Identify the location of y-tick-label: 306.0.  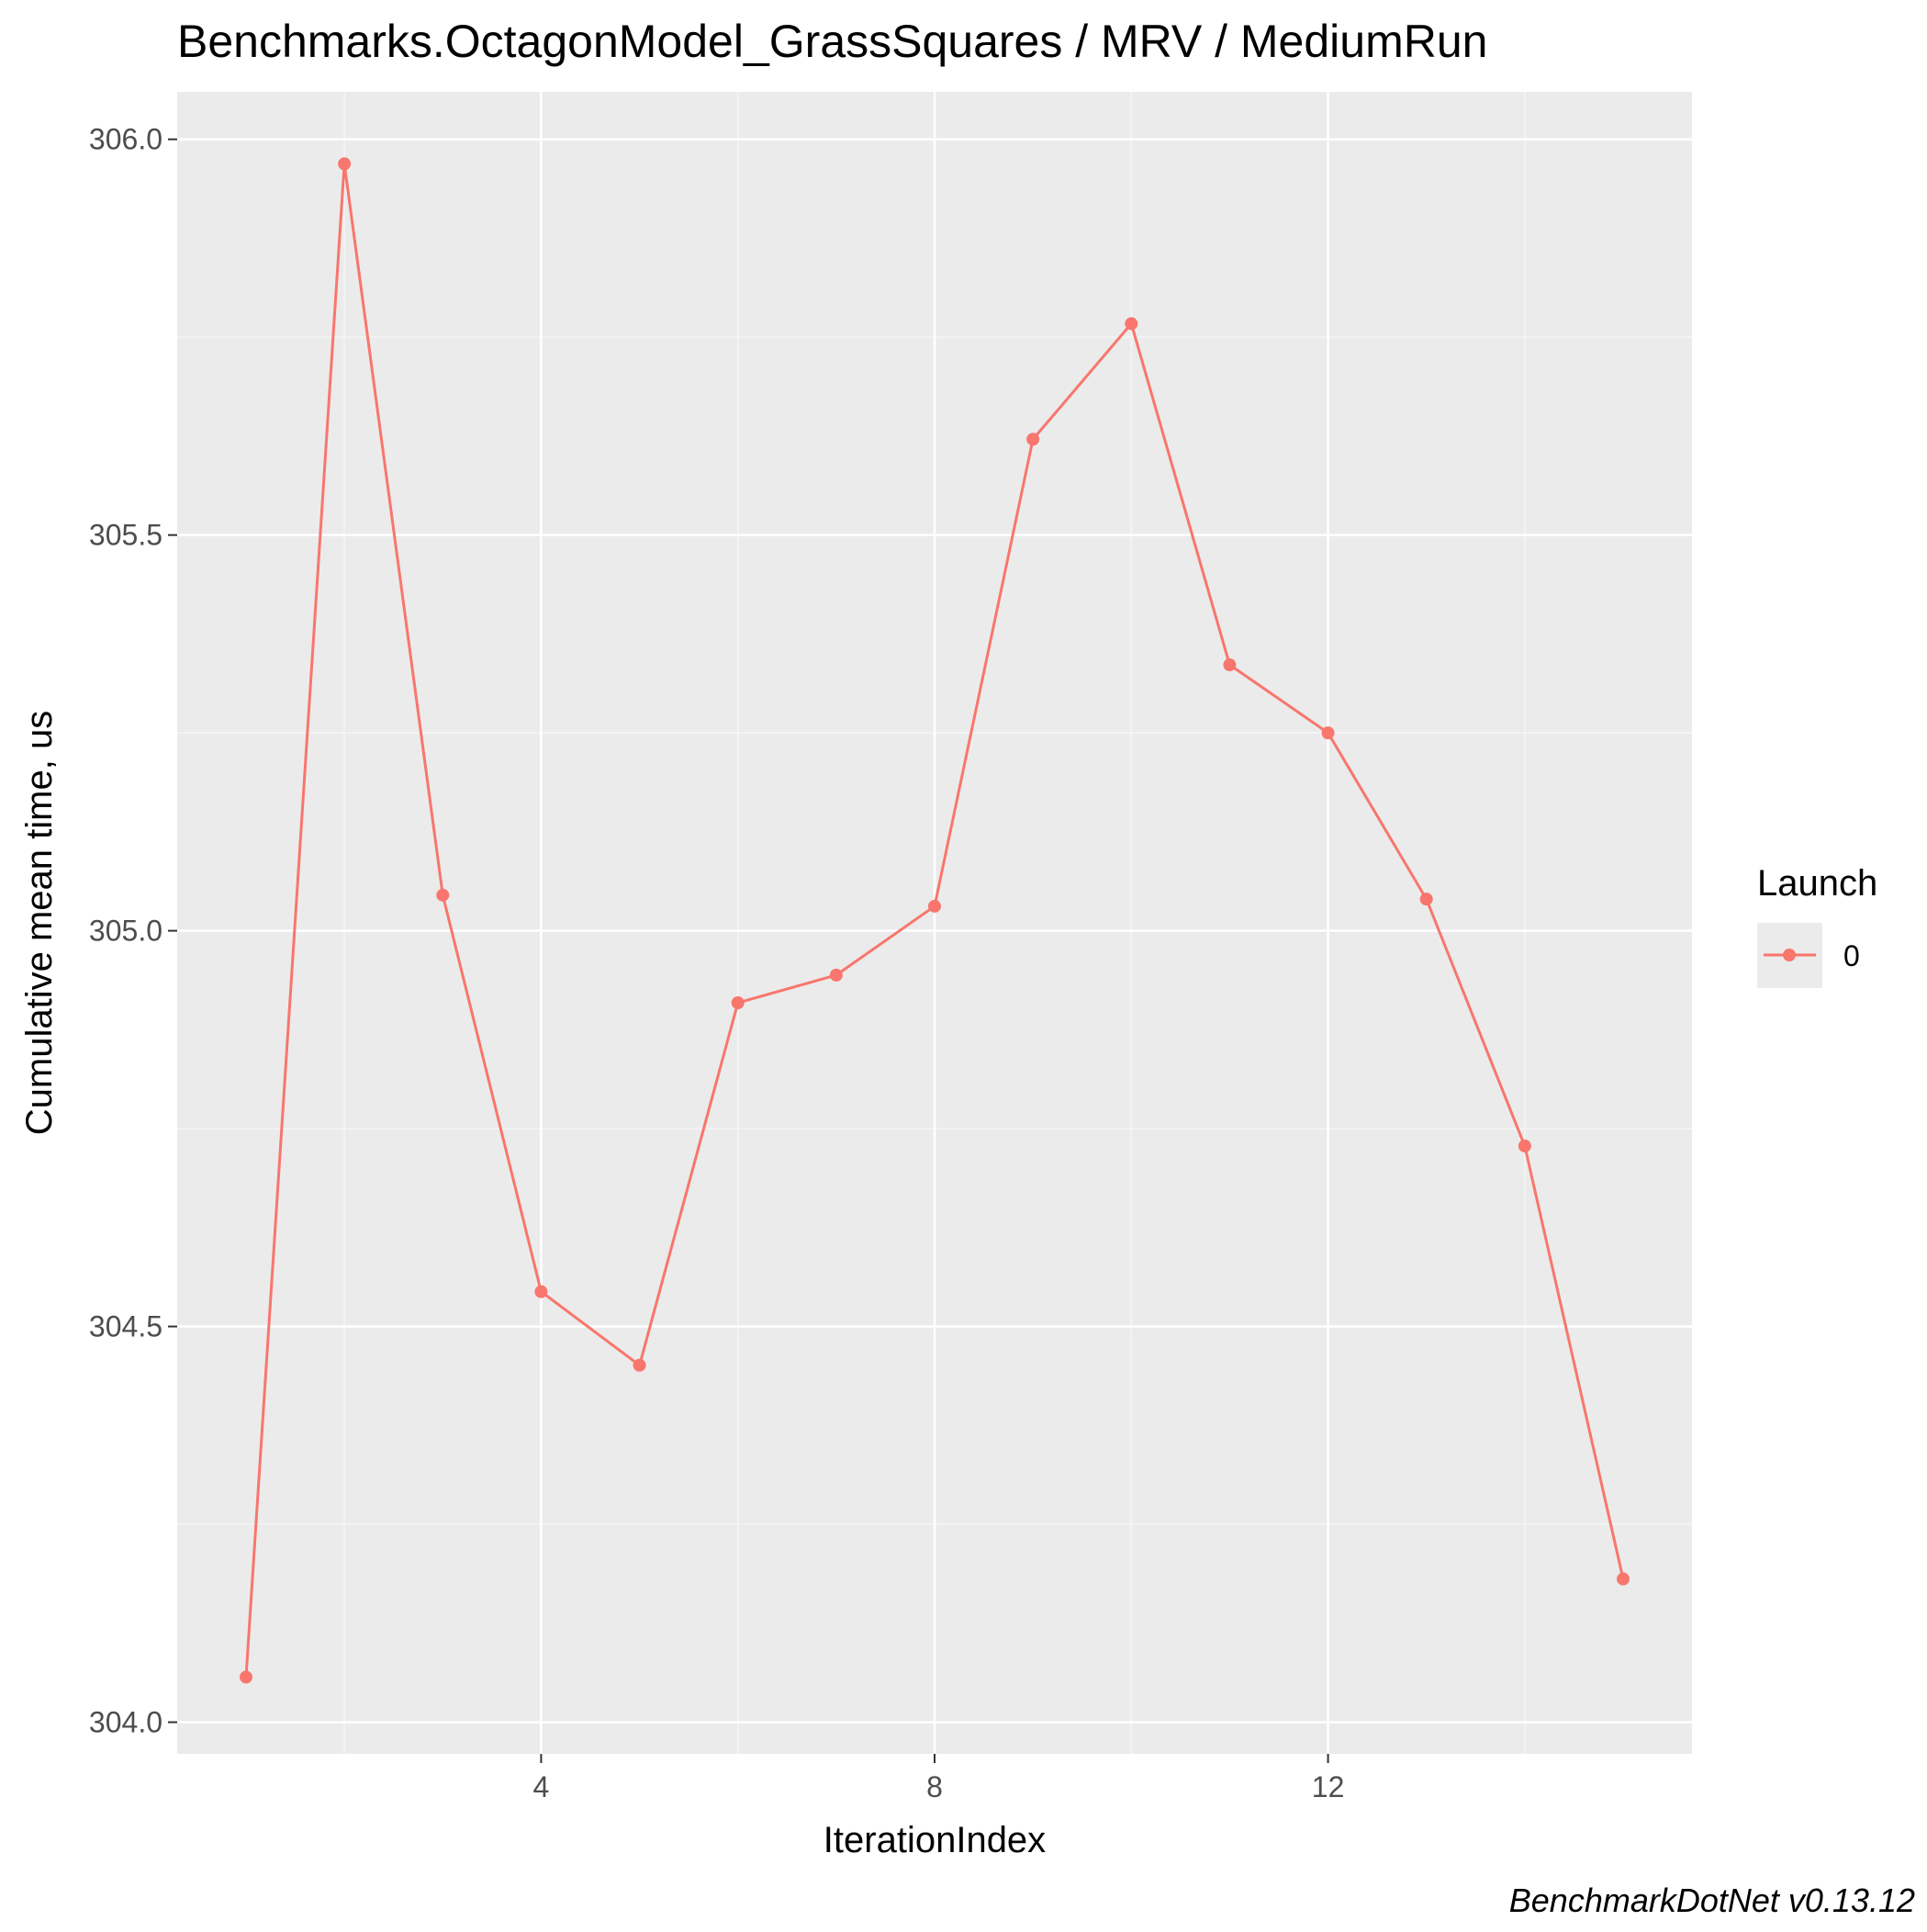
(125, 139).